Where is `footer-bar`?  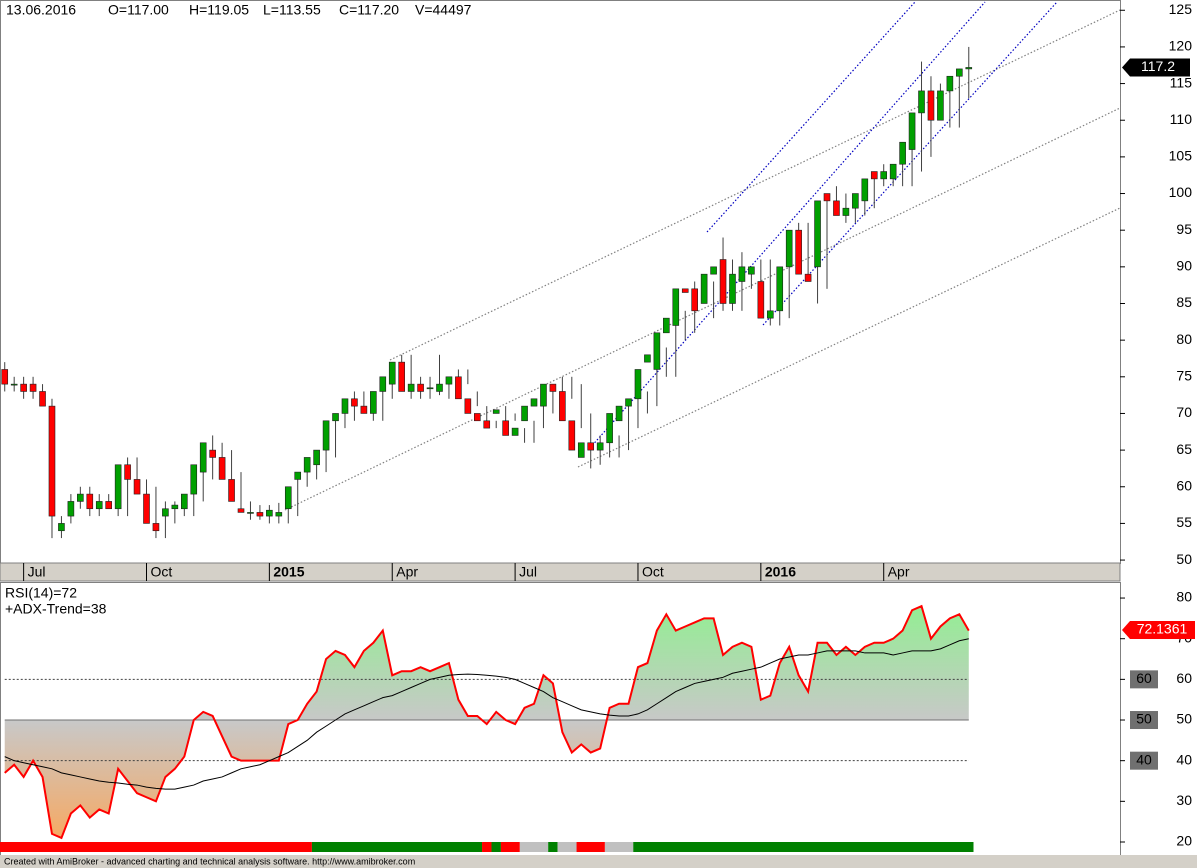 footer-bar is located at coordinates (598, 861).